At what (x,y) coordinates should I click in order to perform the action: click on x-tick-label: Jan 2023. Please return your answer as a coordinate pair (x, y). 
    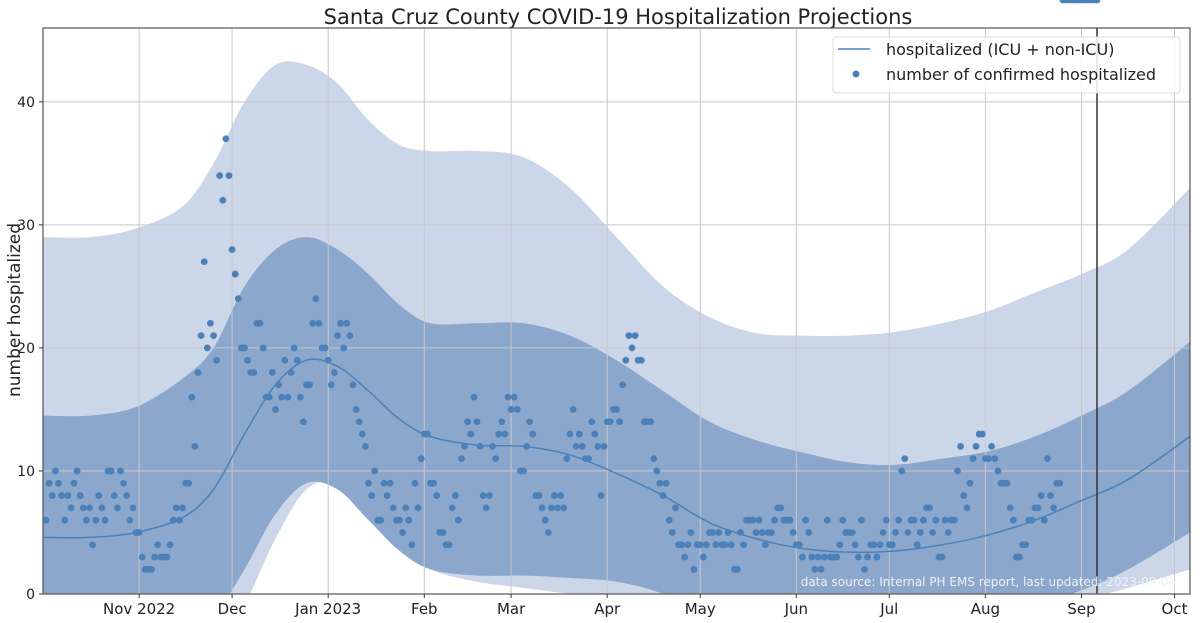
    Looking at the image, I should click on (327, 609).